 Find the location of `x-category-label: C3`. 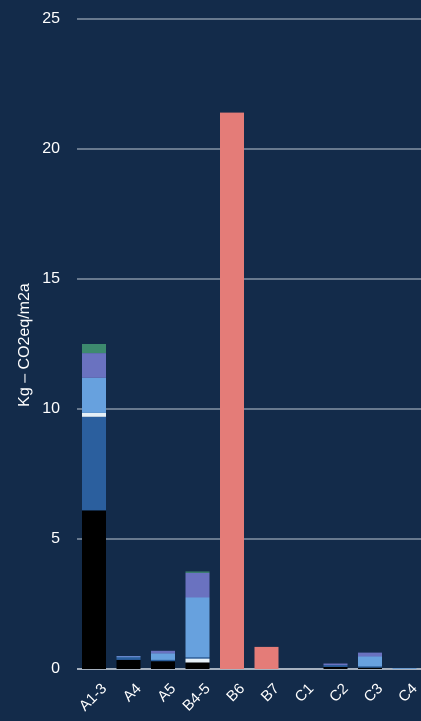

x-category-label: C3 is located at coordinates (374, 693).